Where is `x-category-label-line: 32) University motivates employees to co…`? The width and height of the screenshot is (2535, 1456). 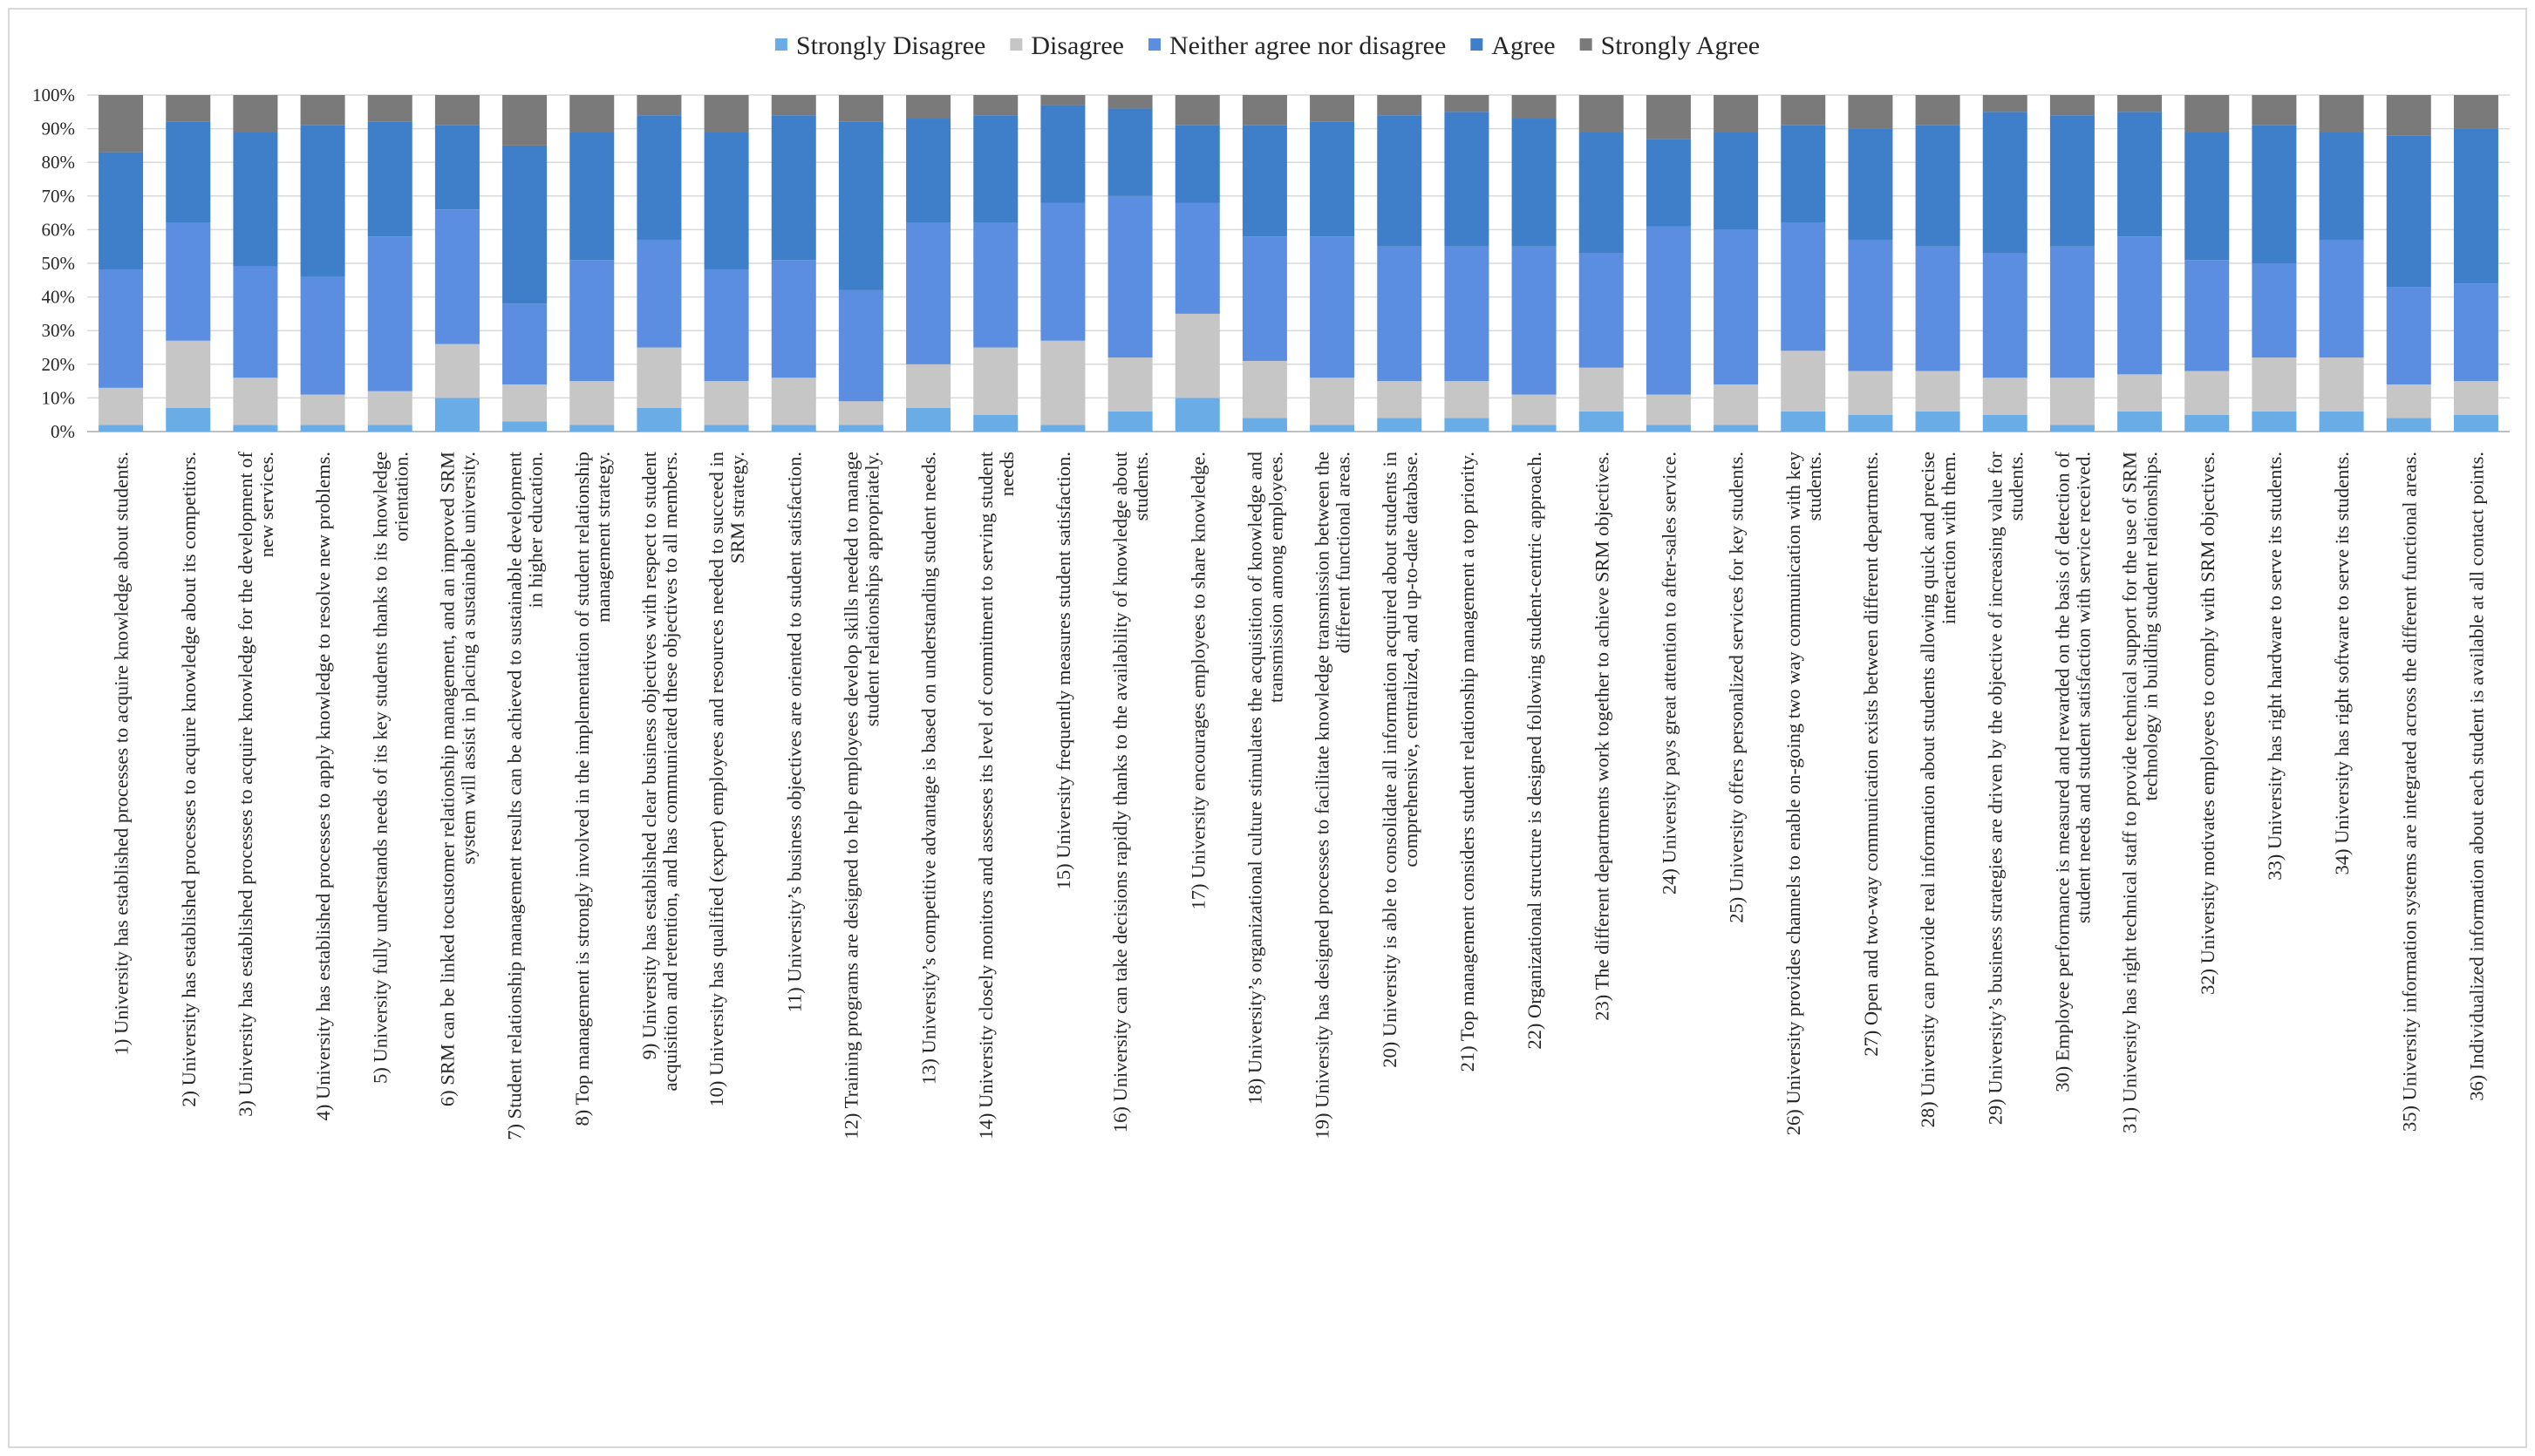
x-category-label-line: 32) University motivates employees to co… is located at coordinates (2207, 723).